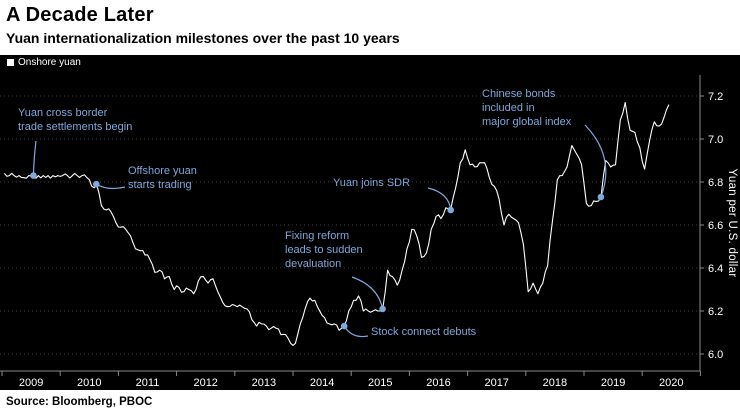 The height and width of the screenshot is (416, 740). What do you see at coordinates (31, 383) in the screenshot?
I see `x-tick-label: 2009` at bounding box center [31, 383].